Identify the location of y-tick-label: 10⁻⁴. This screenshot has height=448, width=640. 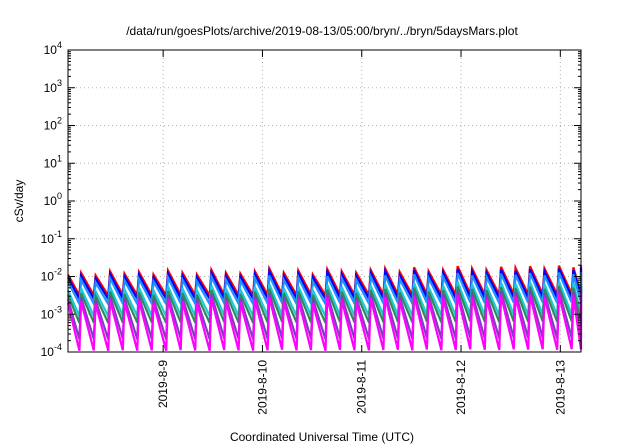
(51, 350).